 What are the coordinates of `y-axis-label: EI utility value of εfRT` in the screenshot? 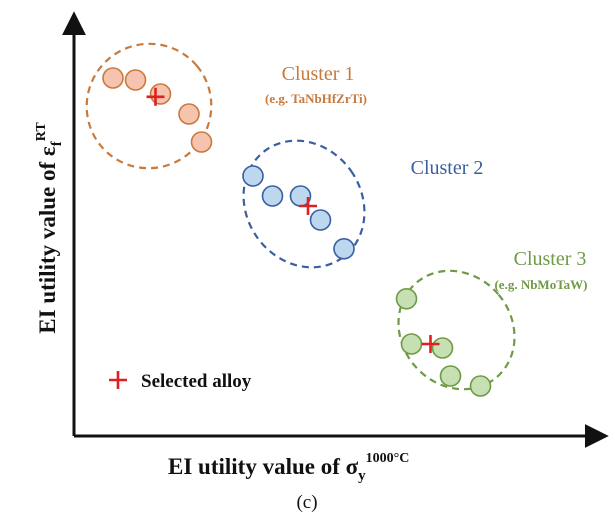 It's located at (49, 228).